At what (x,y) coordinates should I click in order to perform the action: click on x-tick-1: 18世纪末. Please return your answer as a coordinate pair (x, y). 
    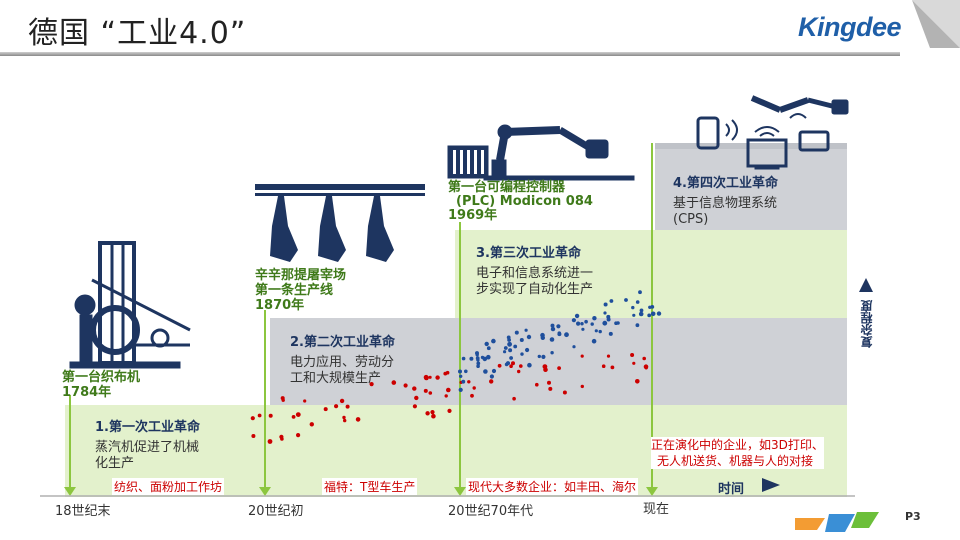
    Looking at the image, I should click on (83, 511).